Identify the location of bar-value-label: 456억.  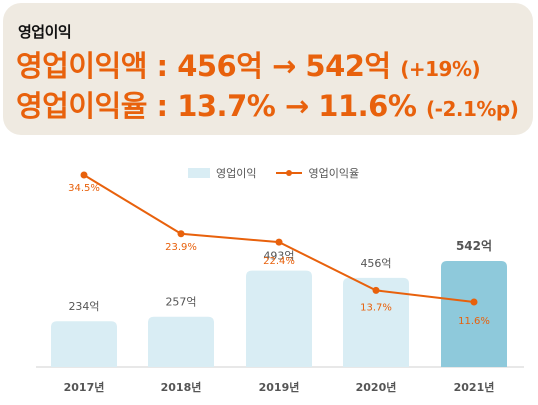
(375, 263).